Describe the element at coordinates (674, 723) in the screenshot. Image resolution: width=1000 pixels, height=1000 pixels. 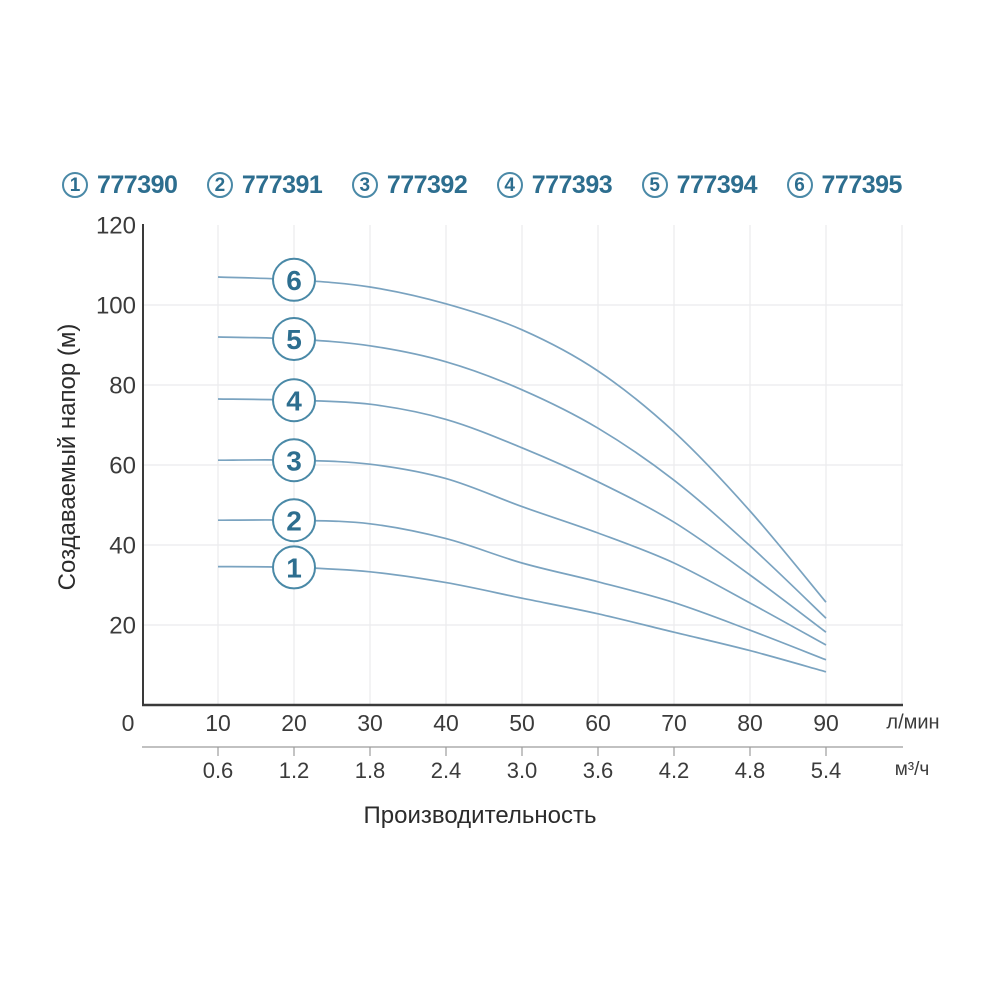
I see `x-tick-label-lmin-70: 70` at that location.